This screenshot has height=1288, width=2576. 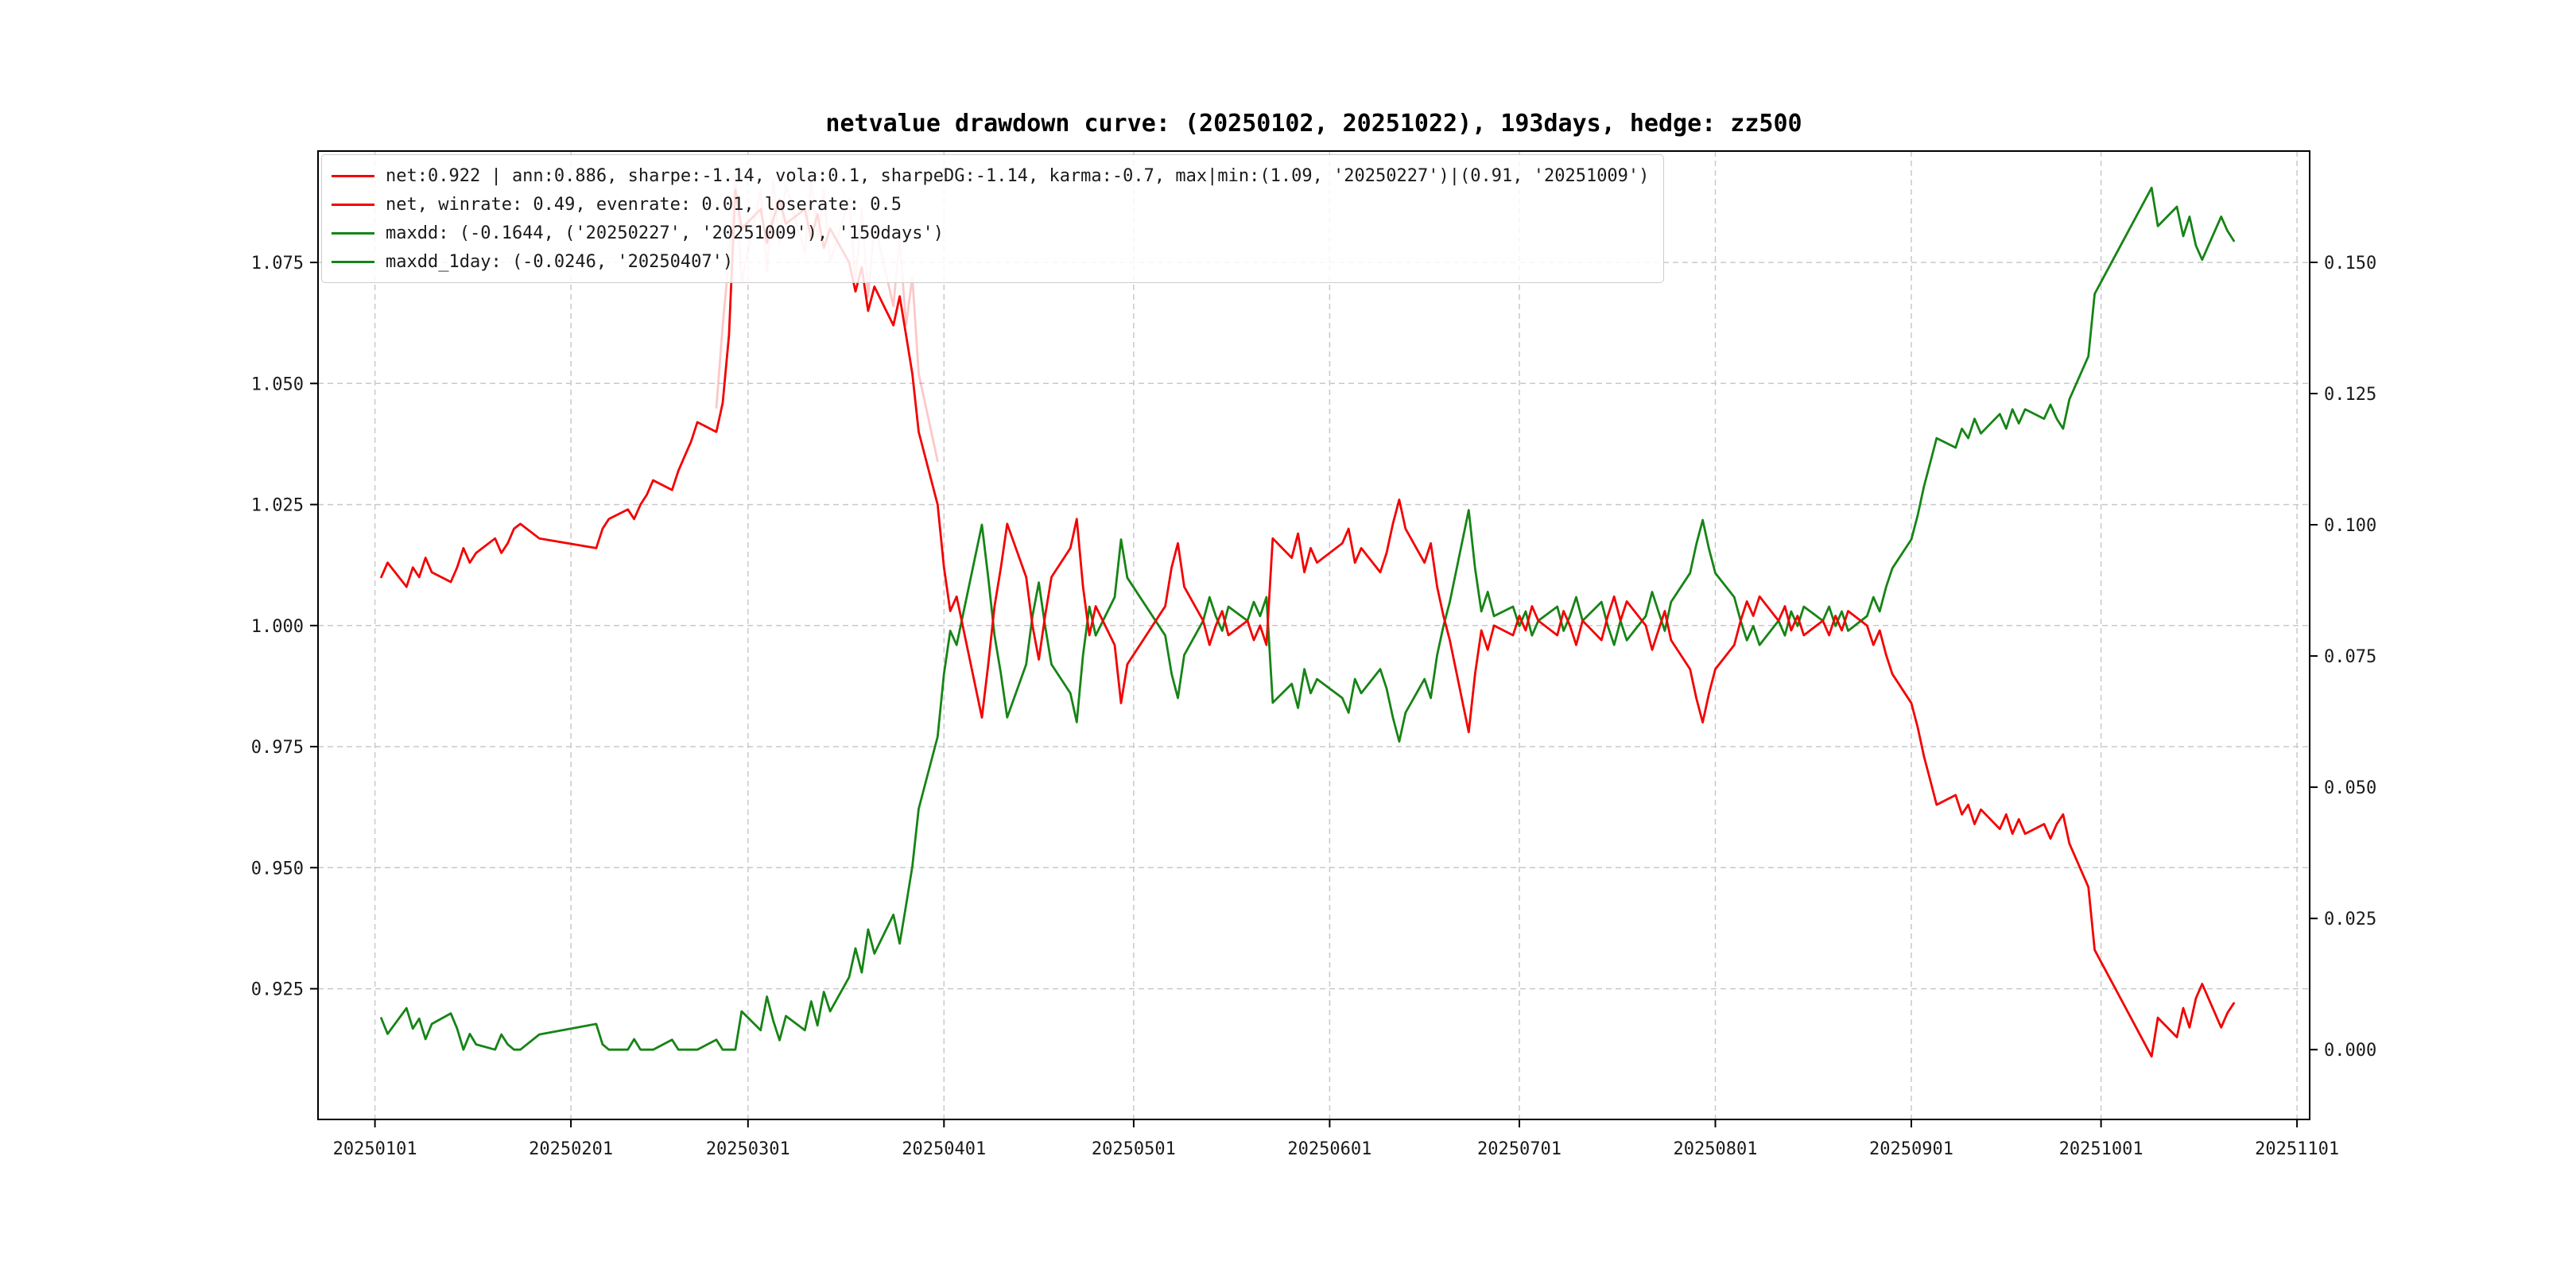 What do you see at coordinates (353, 176) in the screenshot?
I see `net-line-swatch-icon` at bounding box center [353, 176].